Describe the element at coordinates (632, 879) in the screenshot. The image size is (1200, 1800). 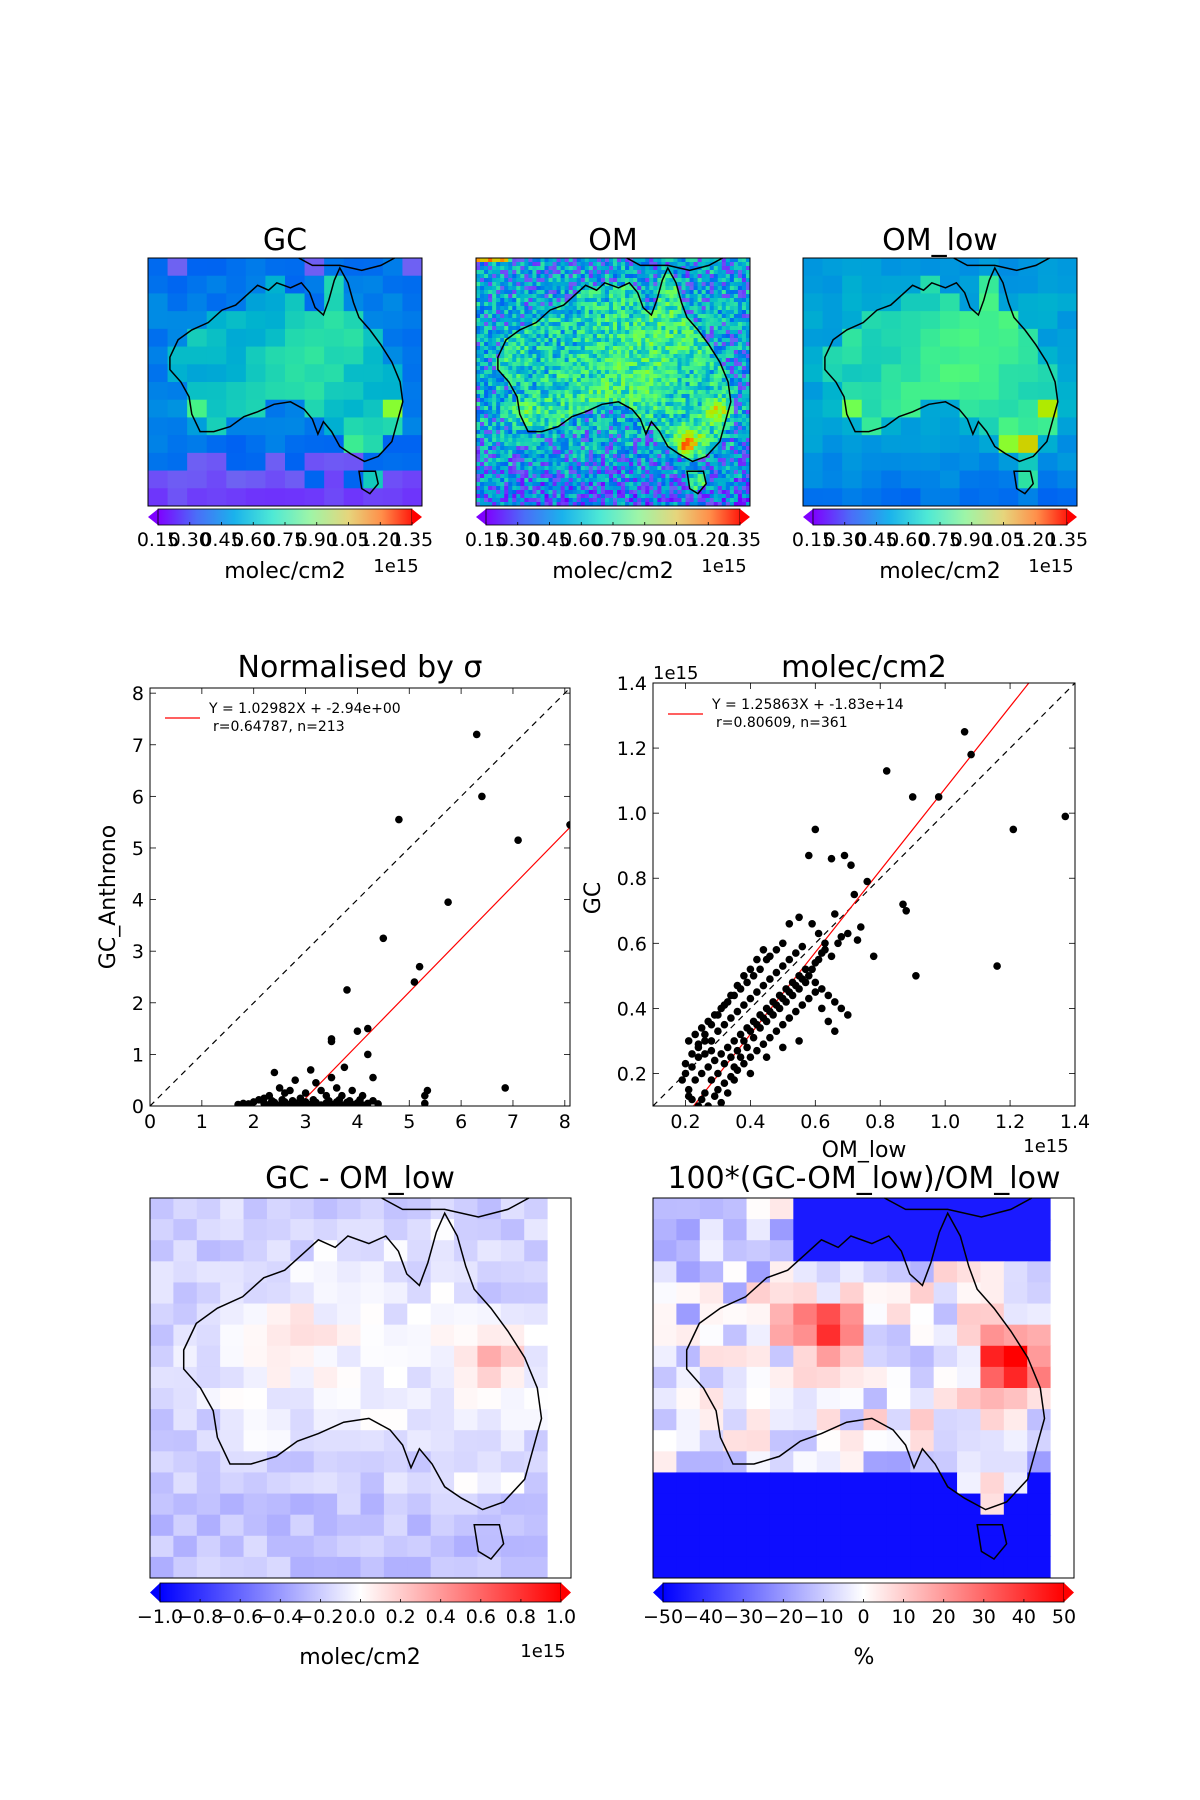
I see `scatter2-ytick-label: 0.8` at that location.